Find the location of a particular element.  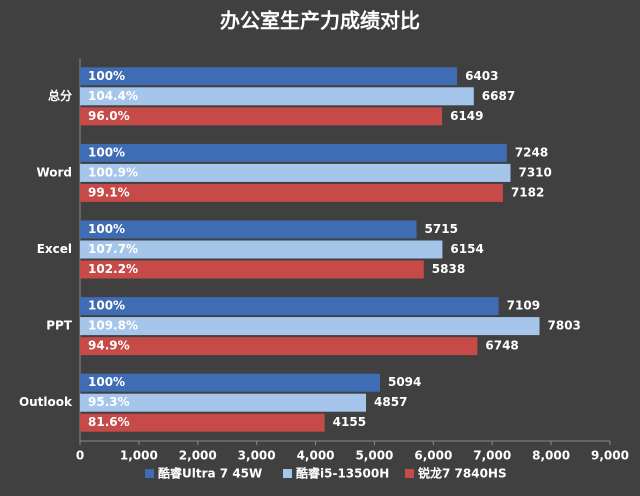

x-tick-label: 7,000 is located at coordinates (492, 456).